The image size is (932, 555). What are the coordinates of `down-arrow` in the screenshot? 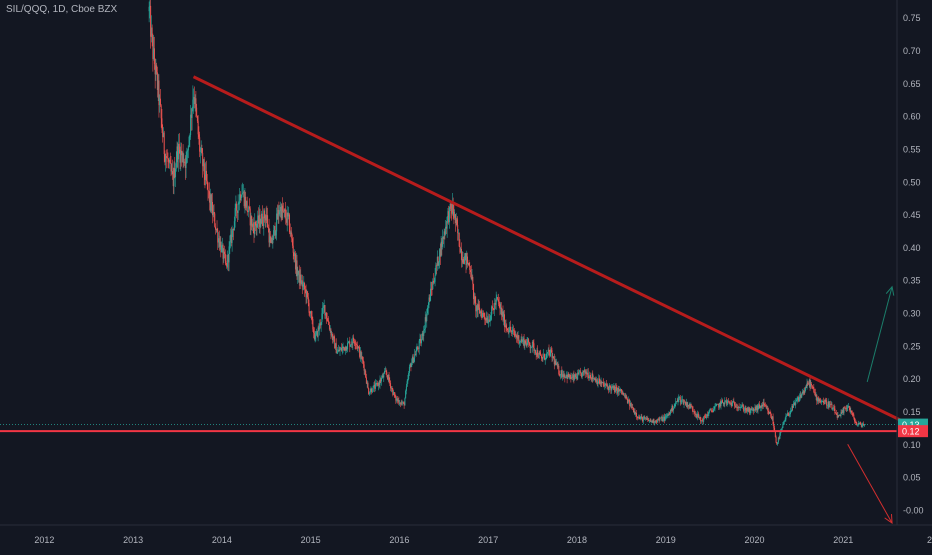 It's located at (870, 484).